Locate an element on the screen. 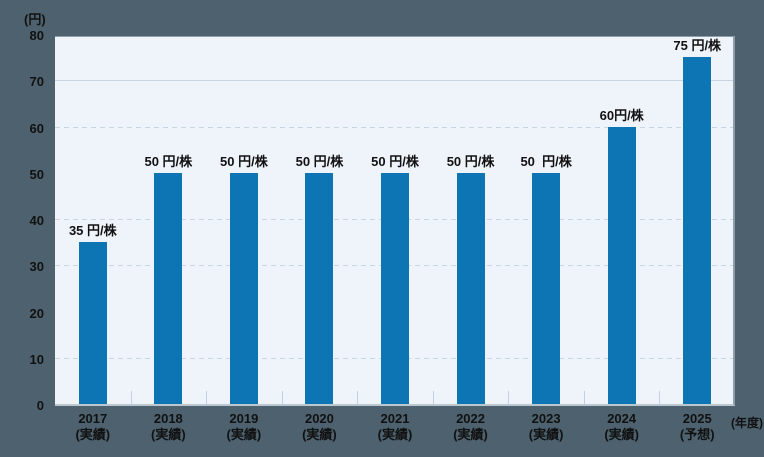  x-tick-label-2025: 2025 (予想) is located at coordinates (697, 427).